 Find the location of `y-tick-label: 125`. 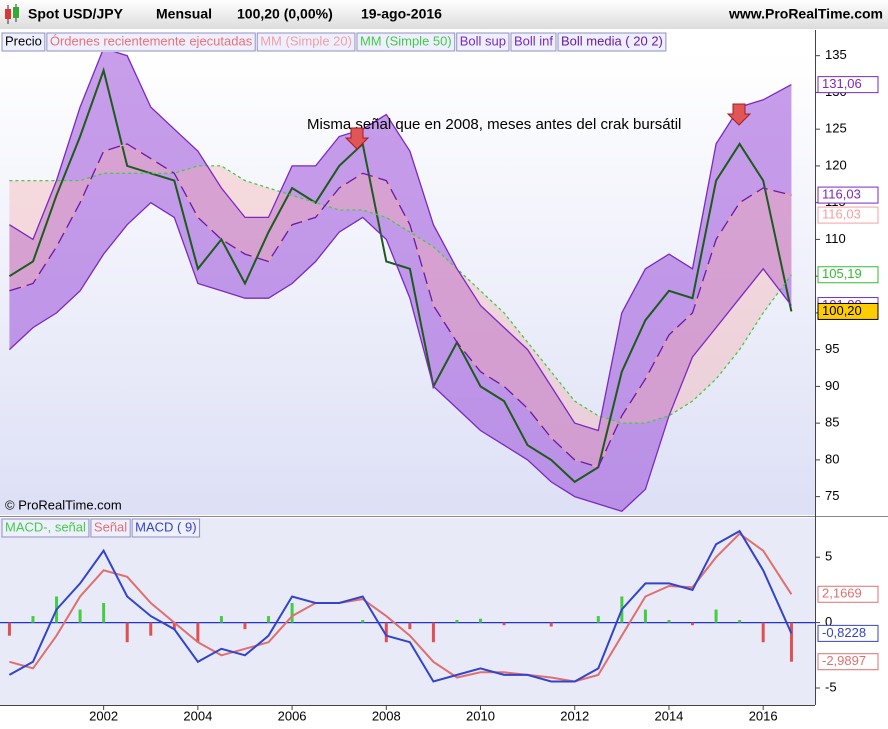

y-tick-label: 125 is located at coordinates (836, 128).